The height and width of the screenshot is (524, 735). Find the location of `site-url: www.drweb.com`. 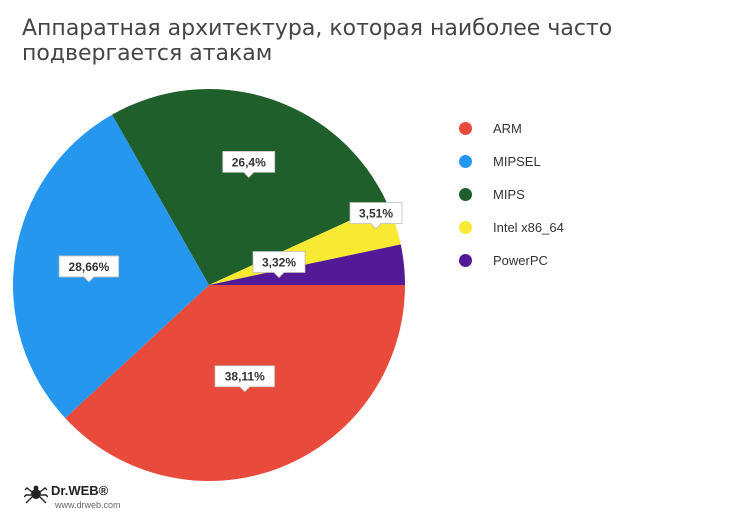

site-url: www.drweb.com is located at coordinates (88, 505).